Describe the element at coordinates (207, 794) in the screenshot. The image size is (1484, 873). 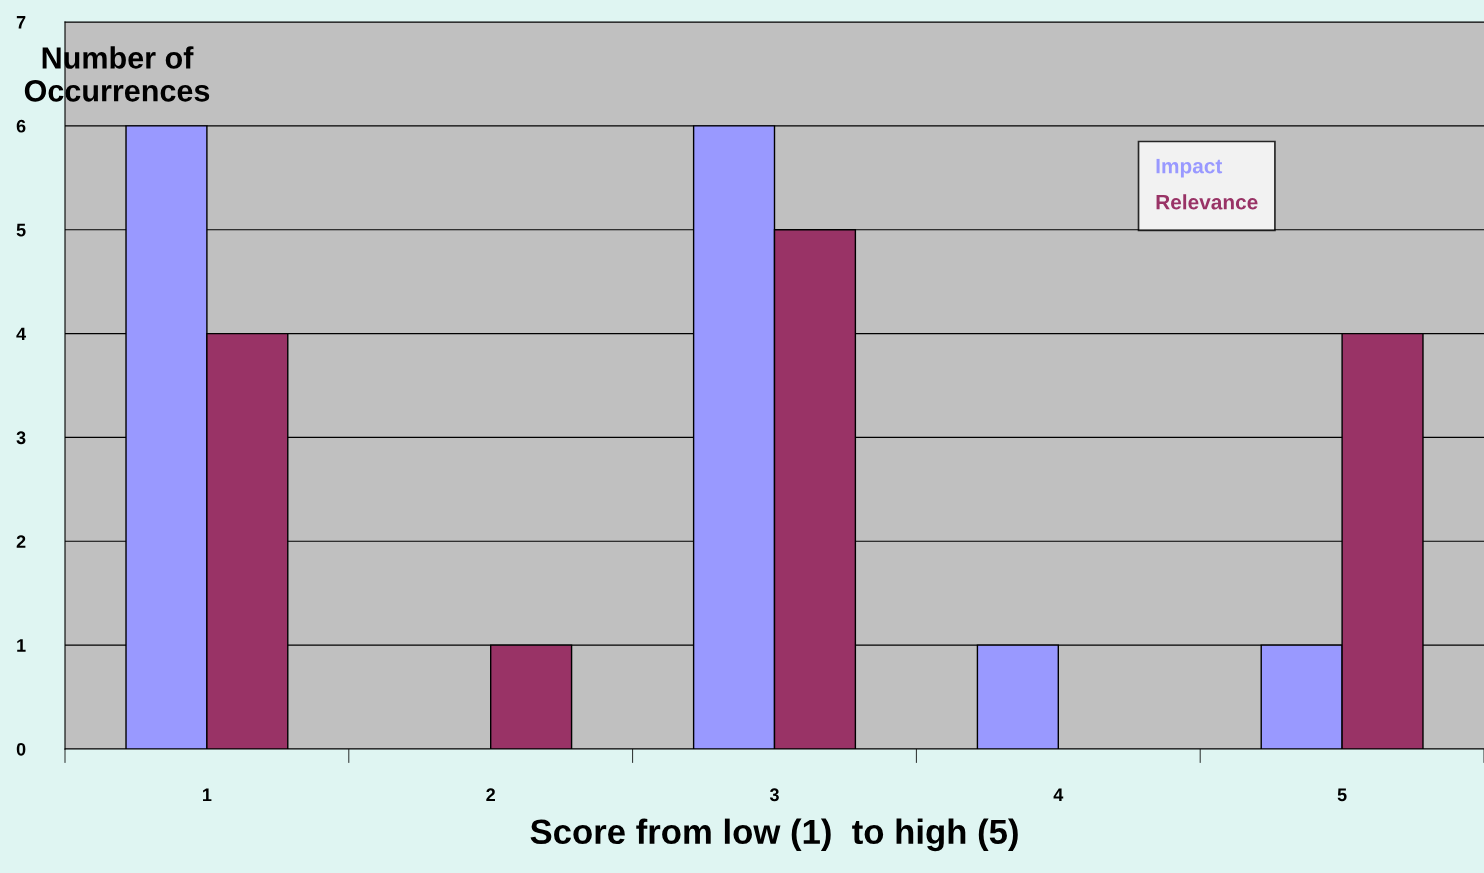
I see `x-tick-label: 1` at that location.